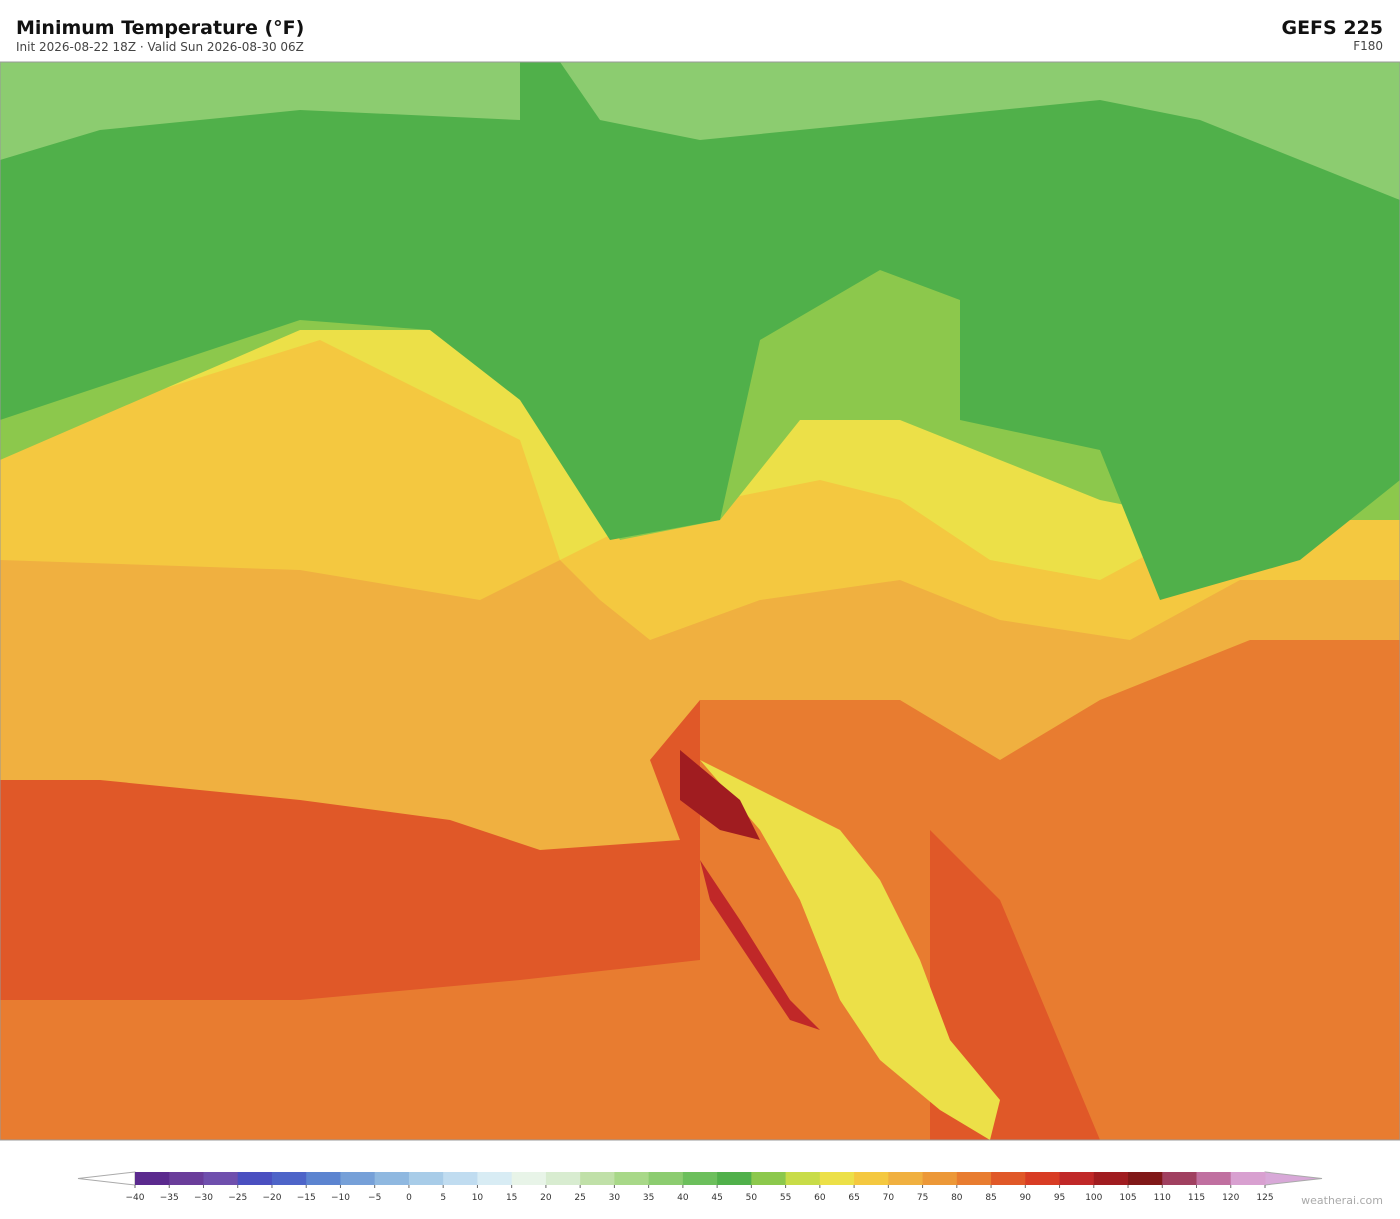  I want to click on colorbar-tick-label: −5, so click(374, 1198).